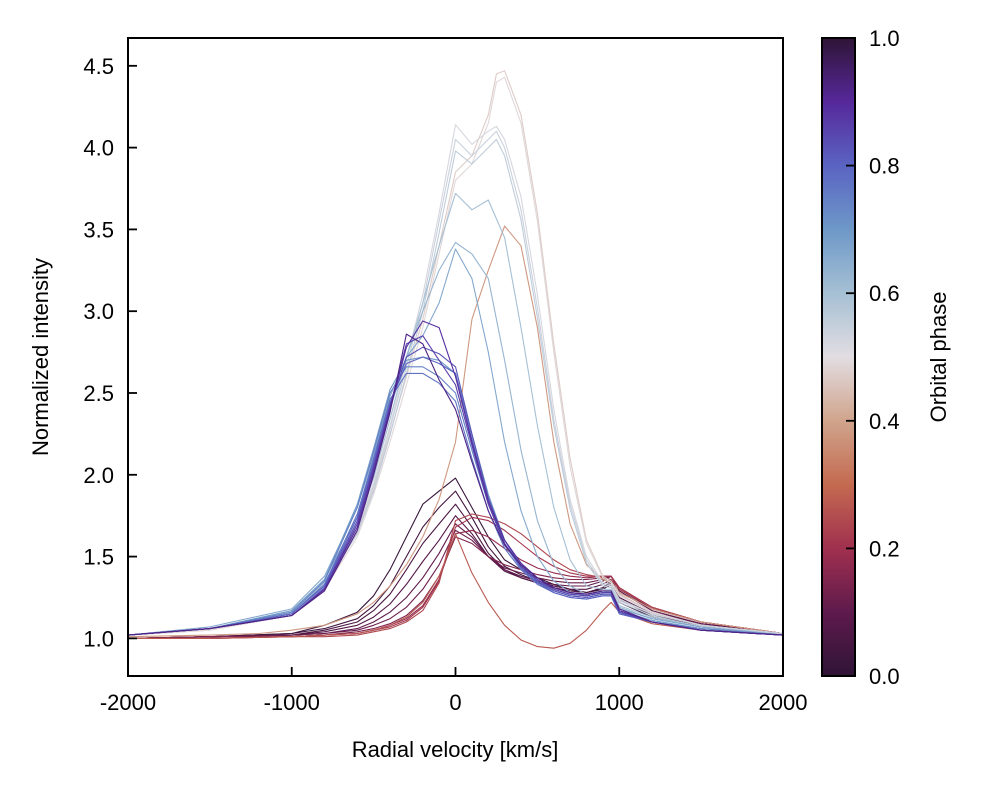 This screenshot has width=985, height=791. Describe the element at coordinates (455, 702) in the screenshot. I see `x-tick-label-2: 0` at that location.